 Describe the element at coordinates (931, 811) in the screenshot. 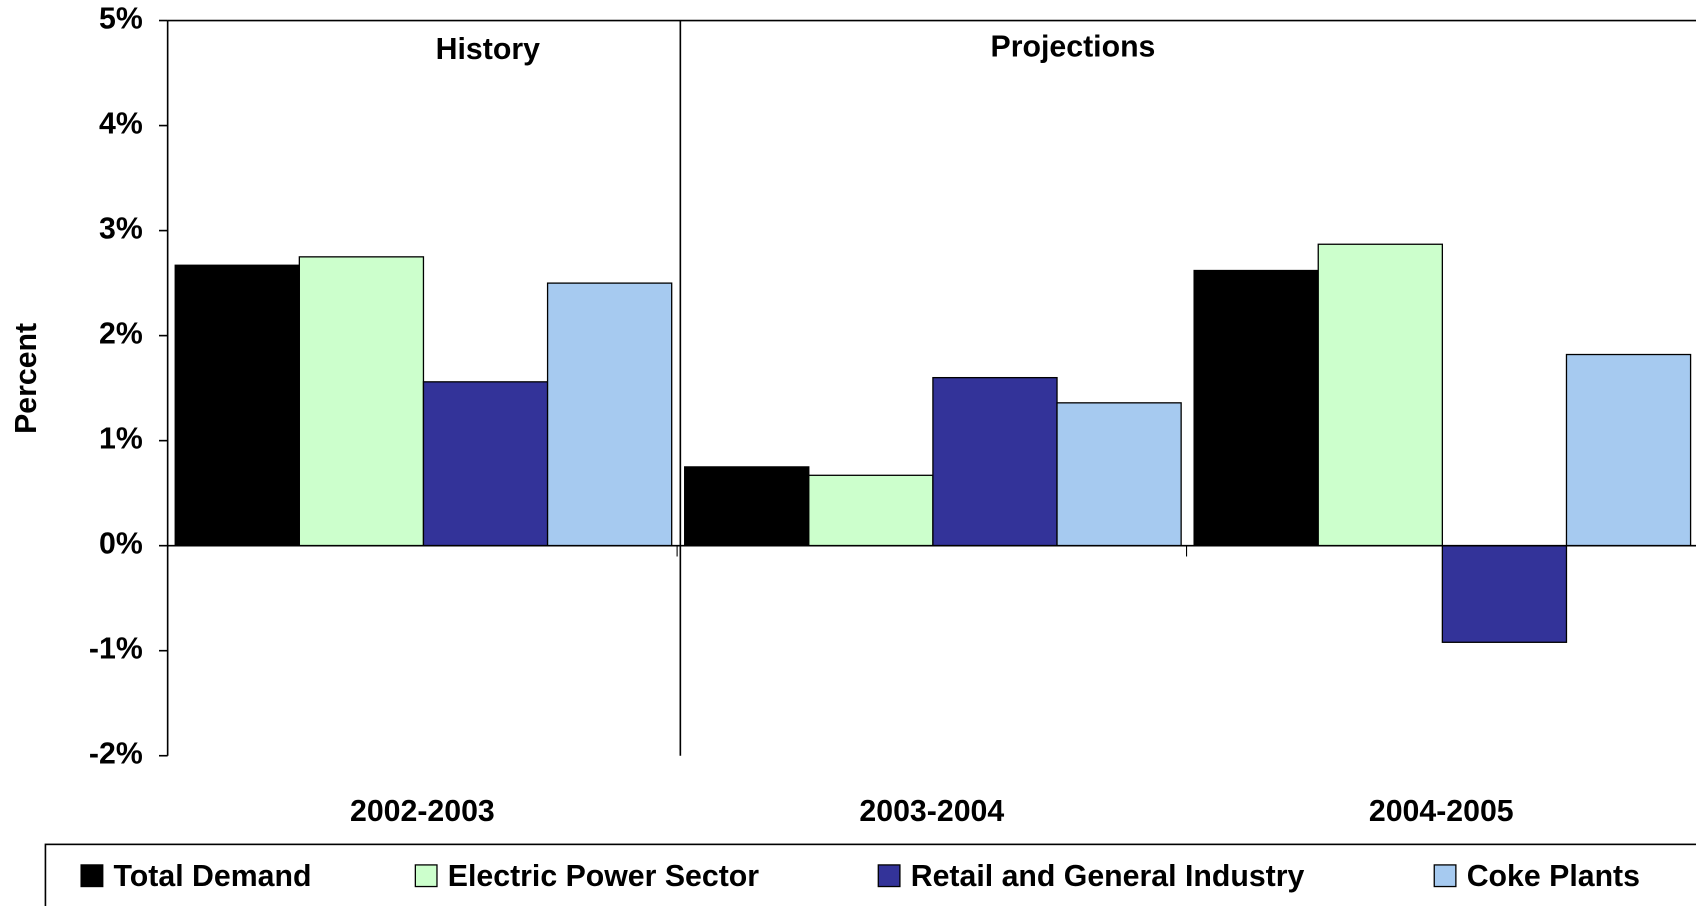

I see `x-tick-label: 2003-2004` at that location.